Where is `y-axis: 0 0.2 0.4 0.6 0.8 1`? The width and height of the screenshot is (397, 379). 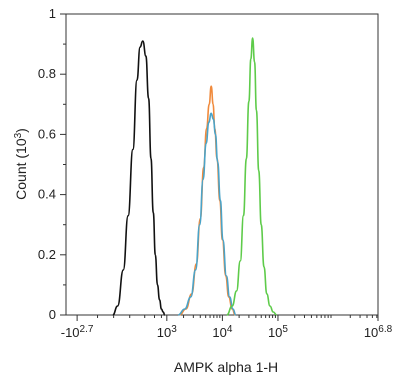
y-axis: 0 0.2 0.4 0.6 0.8 1 is located at coordinates (52, 164).